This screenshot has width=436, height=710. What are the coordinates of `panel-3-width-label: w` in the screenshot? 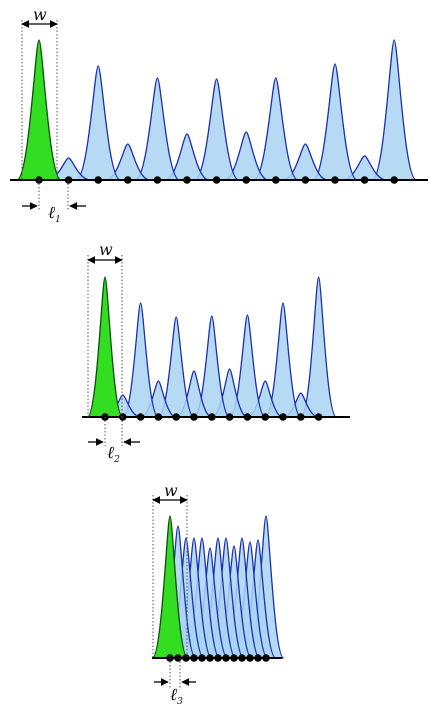 It's located at (171, 490).